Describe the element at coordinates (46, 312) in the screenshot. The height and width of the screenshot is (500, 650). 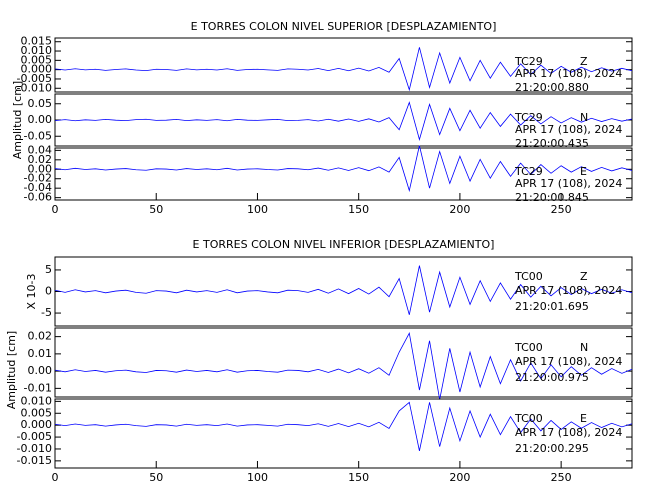
I see `y-tick-label: -5` at that location.